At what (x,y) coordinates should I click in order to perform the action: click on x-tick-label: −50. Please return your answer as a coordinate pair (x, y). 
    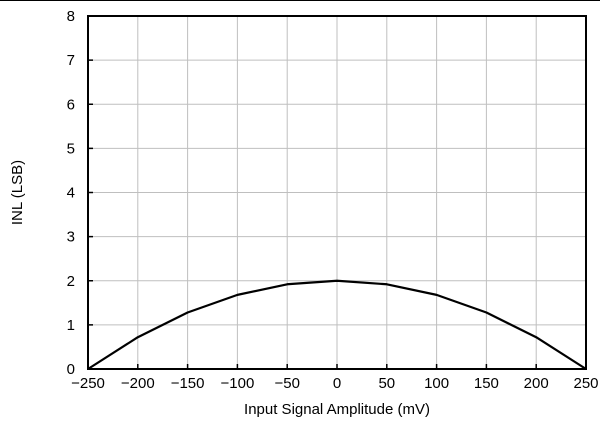
    Looking at the image, I should click on (286, 383).